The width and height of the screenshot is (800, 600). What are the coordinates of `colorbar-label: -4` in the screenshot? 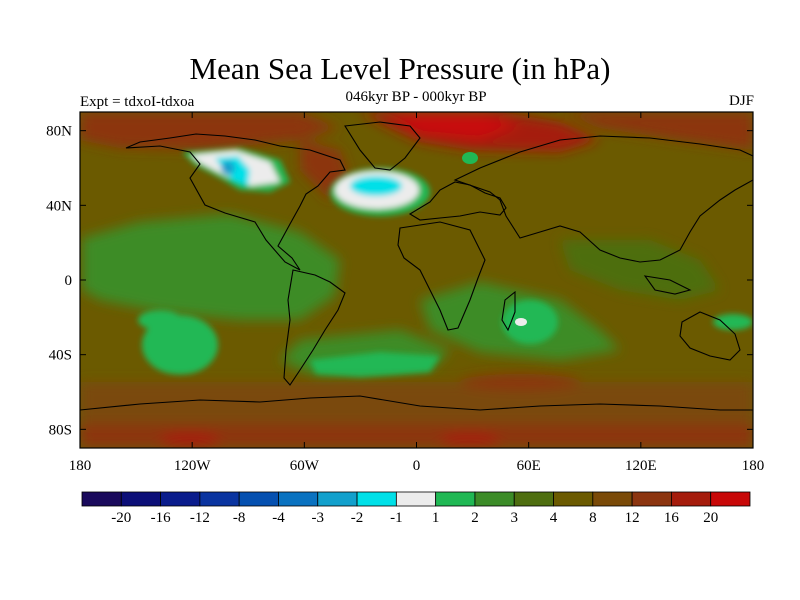 It's located at (278, 518).